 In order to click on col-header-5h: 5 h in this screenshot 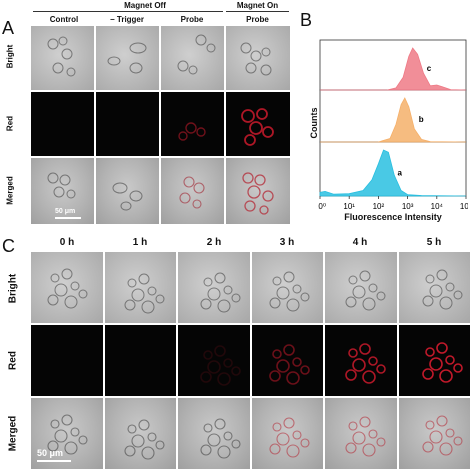, I will do `click(434, 242)`.